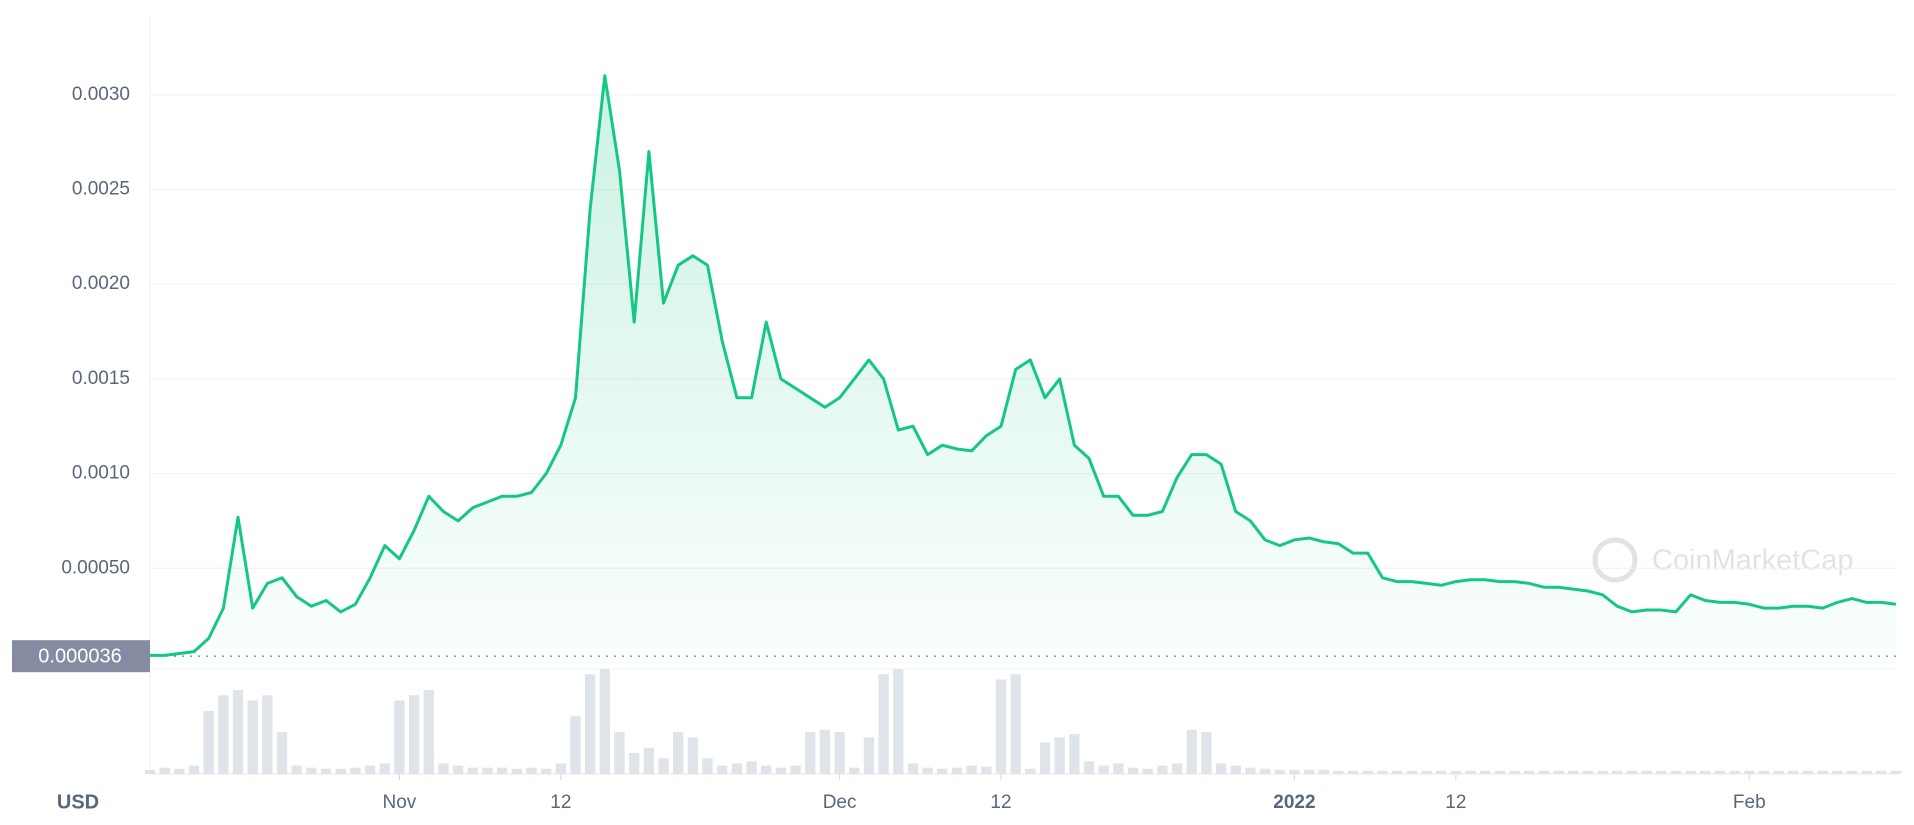 This screenshot has height=825, width=1914. I want to click on baseline-tag, so click(81, 656).